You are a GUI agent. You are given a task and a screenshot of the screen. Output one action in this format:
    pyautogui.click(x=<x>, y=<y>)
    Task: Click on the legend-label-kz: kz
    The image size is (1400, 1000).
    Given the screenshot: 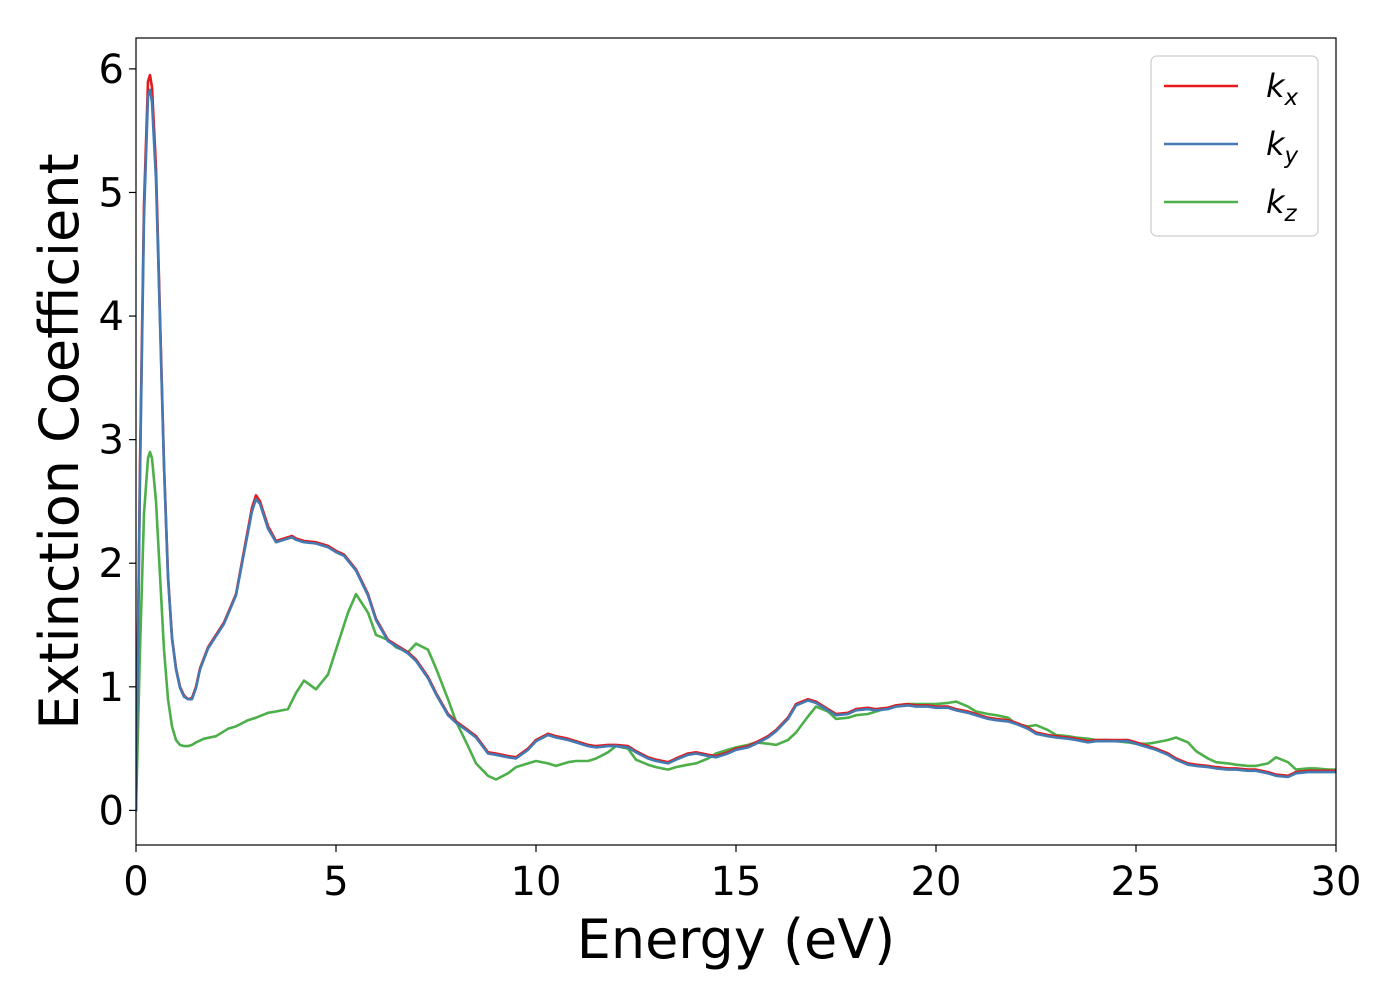 What is the action you would take?
    pyautogui.click(x=1282, y=205)
    